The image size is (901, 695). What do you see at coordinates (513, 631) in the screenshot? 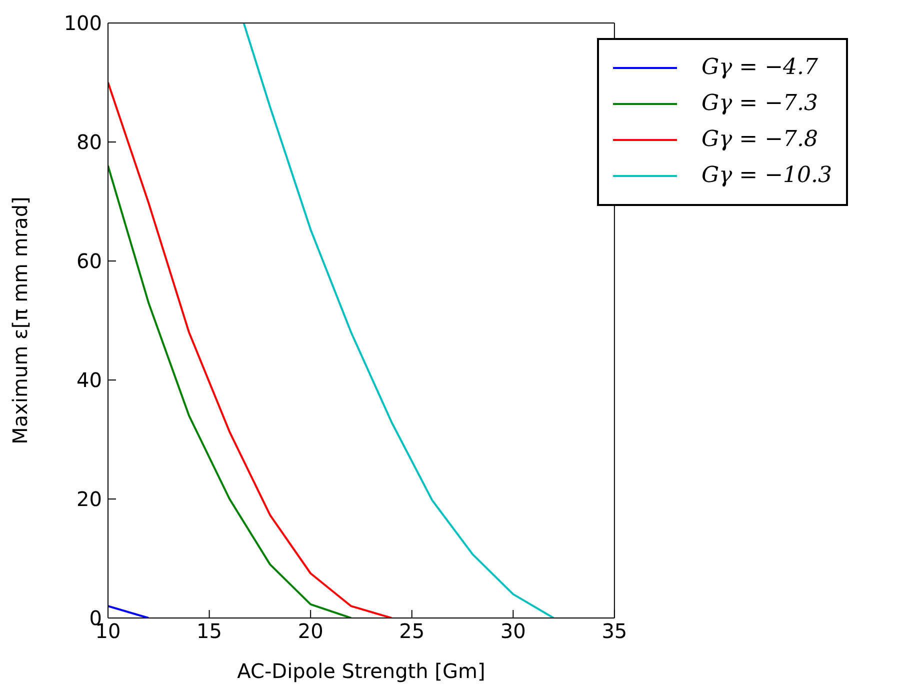
I see `x-tick-label: 30` at bounding box center [513, 631].